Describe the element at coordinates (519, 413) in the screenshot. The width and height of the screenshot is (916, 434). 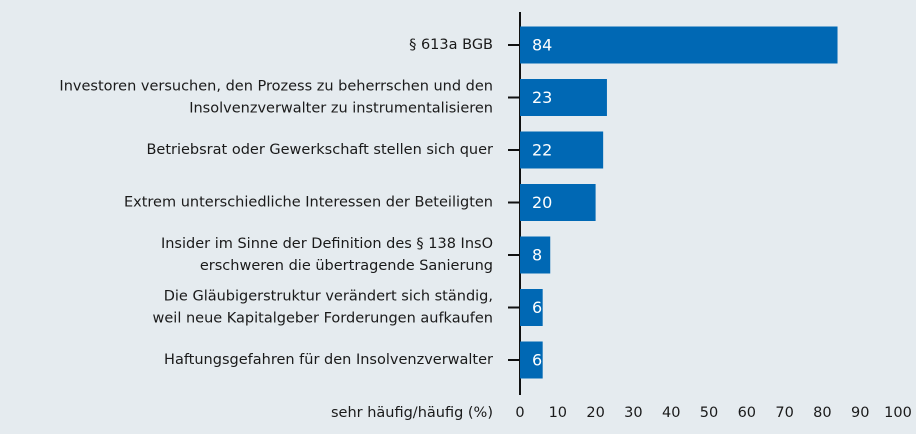
I see `x-tick-label: 0` at that location.